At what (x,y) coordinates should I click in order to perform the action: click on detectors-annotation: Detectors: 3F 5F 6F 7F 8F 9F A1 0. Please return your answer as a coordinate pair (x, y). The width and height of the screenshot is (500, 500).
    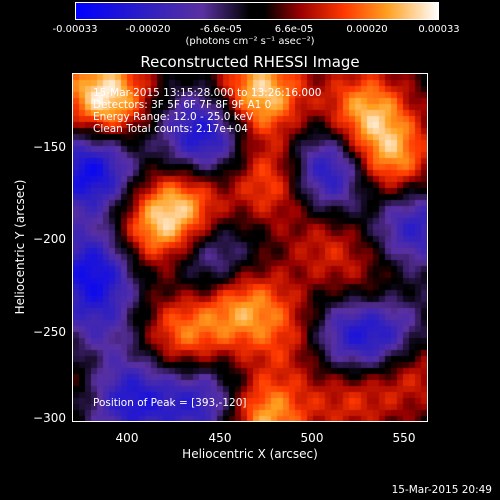
    Looking at the image, I should click on (182, 105).